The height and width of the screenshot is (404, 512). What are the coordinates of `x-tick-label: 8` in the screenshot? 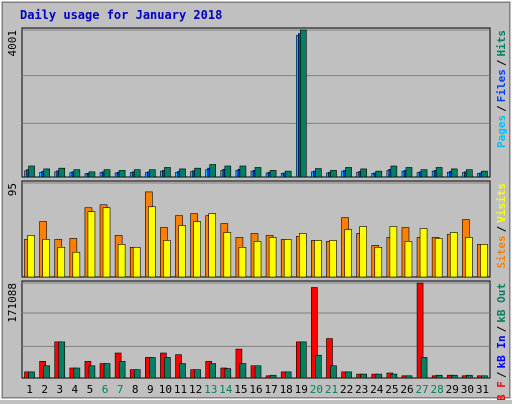 It's located at (135, 389).